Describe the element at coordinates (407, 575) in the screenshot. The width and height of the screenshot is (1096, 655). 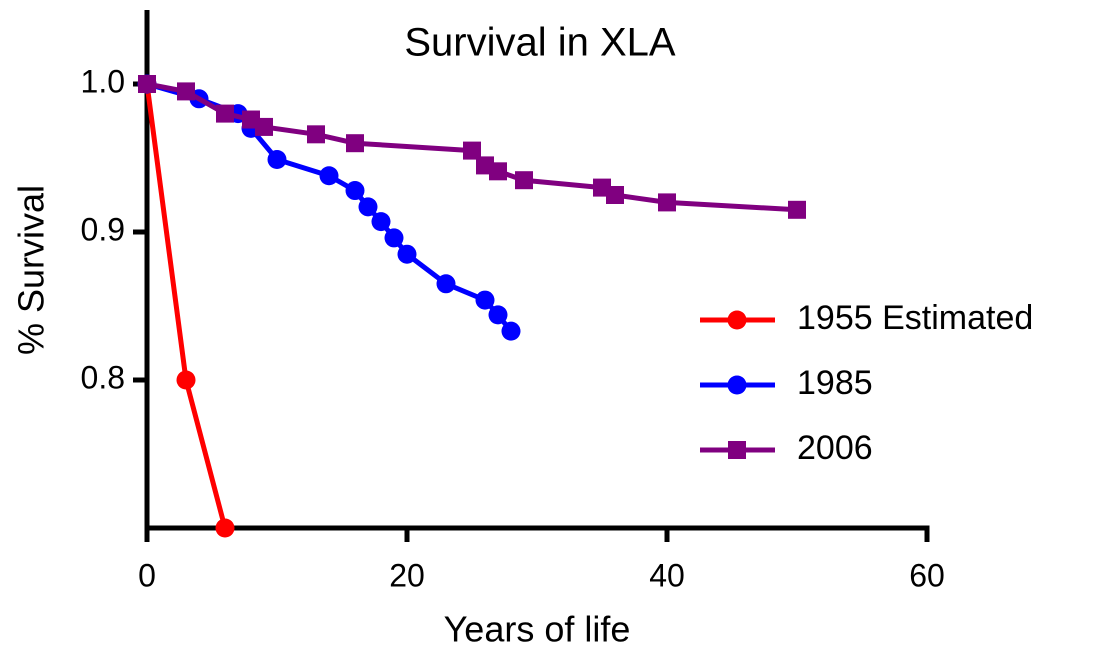
I see `x-tick-label: 20` at that location.